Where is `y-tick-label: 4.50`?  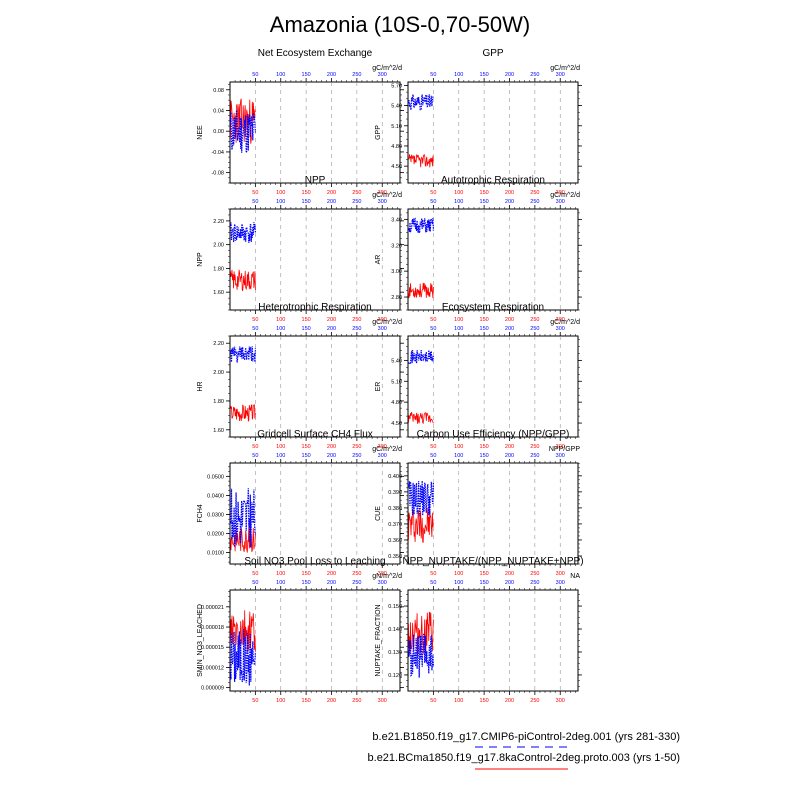
y-tick-label: 4.50 is located at coordinates (396, 167).